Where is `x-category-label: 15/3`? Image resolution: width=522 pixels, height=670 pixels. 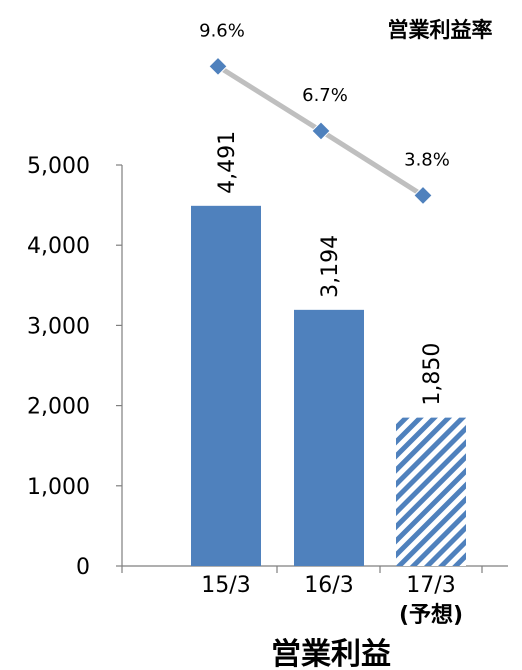 x-category-label: 15/3 is located at coordinates (225, 585).